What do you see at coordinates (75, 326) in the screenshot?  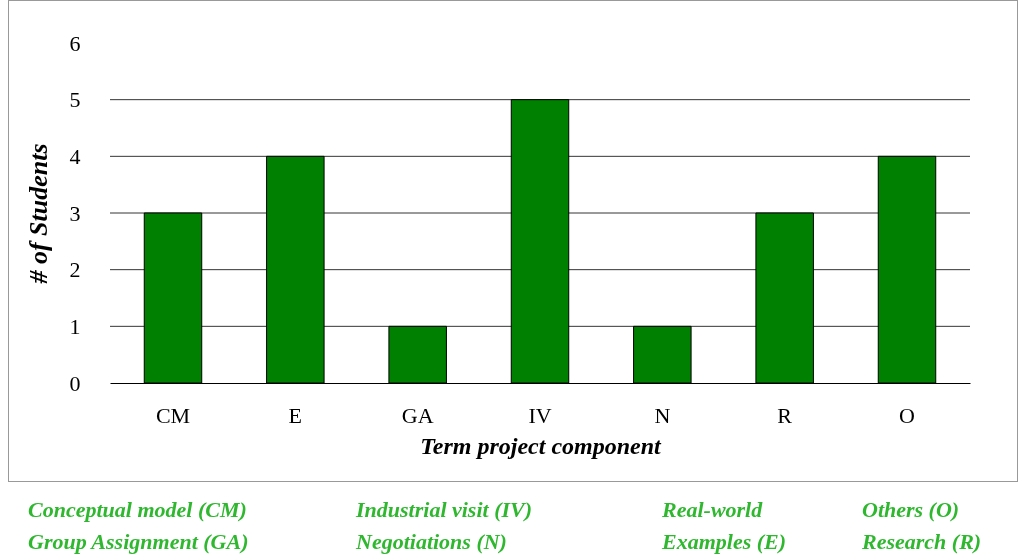 I see `y-tick-label: 1` at bounding box center [75, 326].